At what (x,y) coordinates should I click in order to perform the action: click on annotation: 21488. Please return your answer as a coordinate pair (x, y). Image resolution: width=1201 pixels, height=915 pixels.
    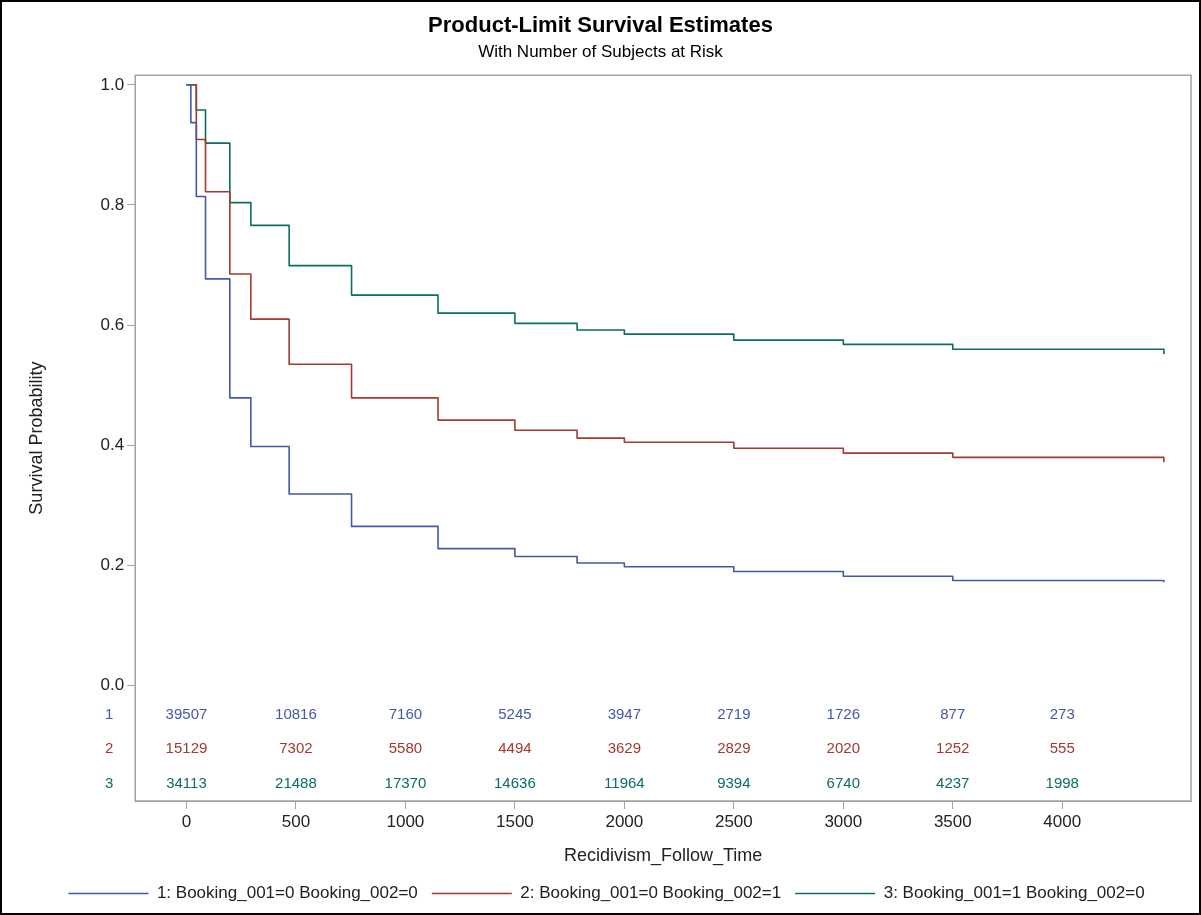
    Looking at the image, I should click on (296, 782).